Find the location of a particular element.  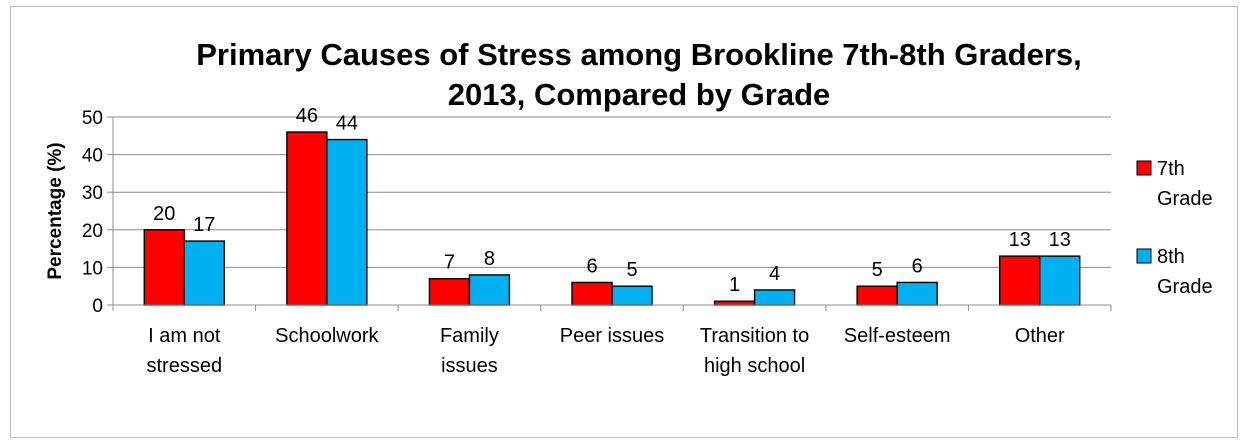

y-tick-label-40: 40 is located at coordinates (92, 156).